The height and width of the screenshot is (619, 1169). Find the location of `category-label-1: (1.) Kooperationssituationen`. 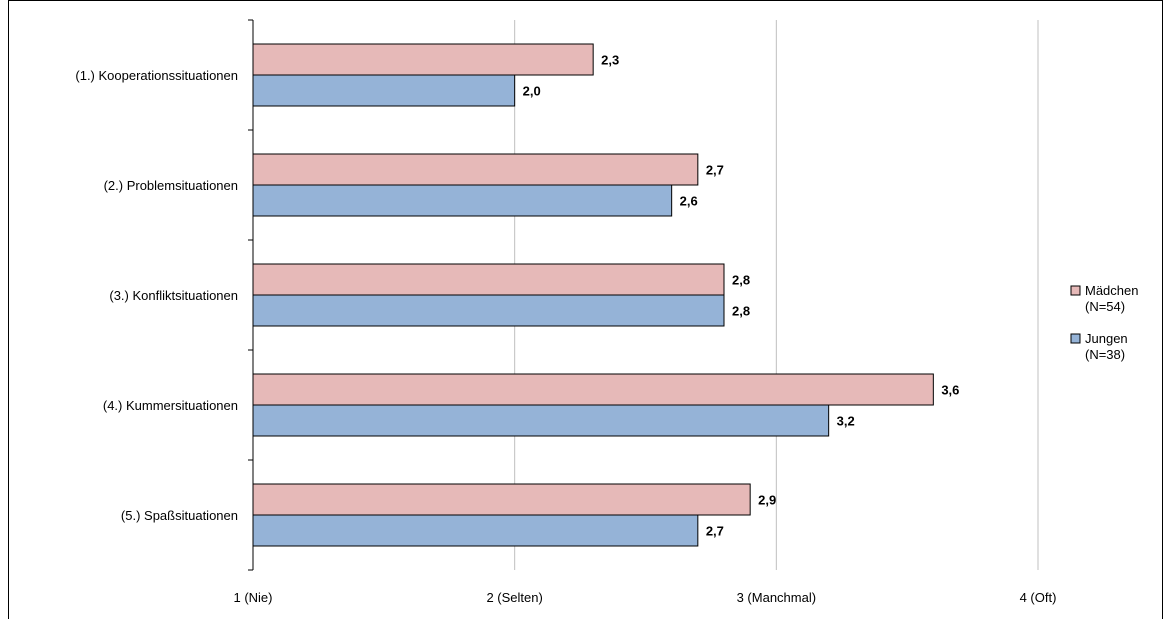

category-label-1: (1.) Kooperationssituationen is located at coordinates (156, 75).